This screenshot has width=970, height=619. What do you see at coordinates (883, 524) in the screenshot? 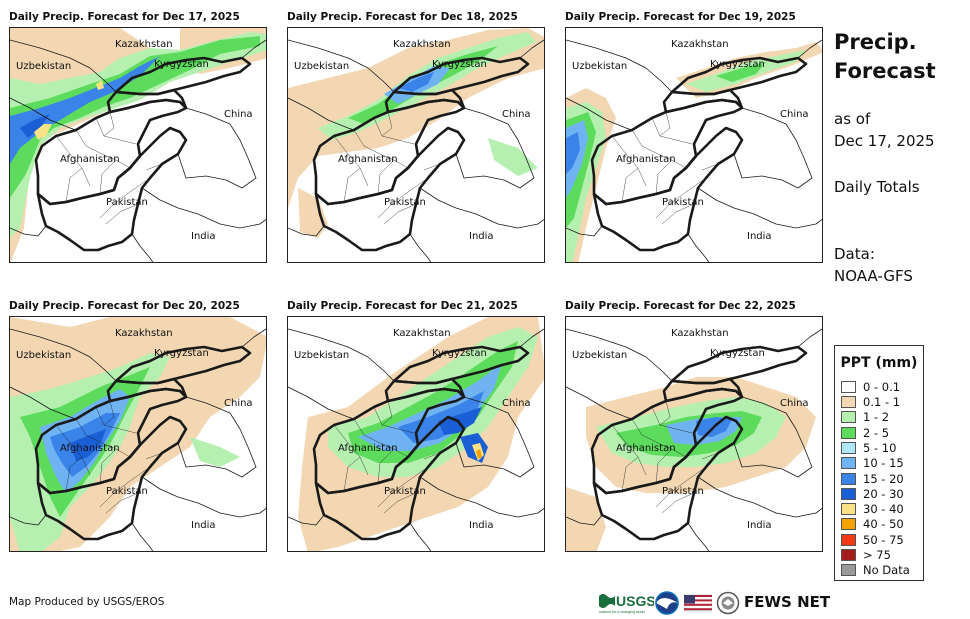
I see `legend-label: 40 - 50` at bounding box center [883, 524].